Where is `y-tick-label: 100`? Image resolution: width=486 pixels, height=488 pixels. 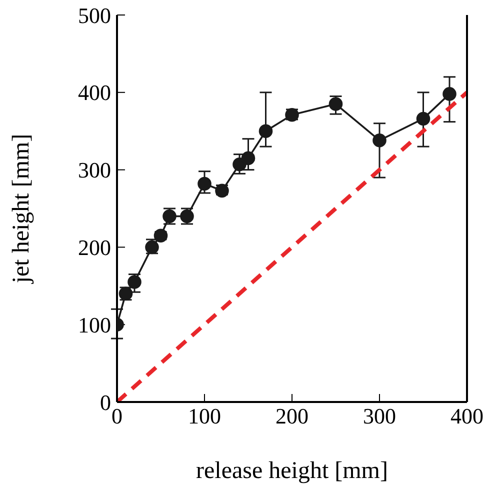 y-tick-label: 100 is located at coordinates (94, 325).